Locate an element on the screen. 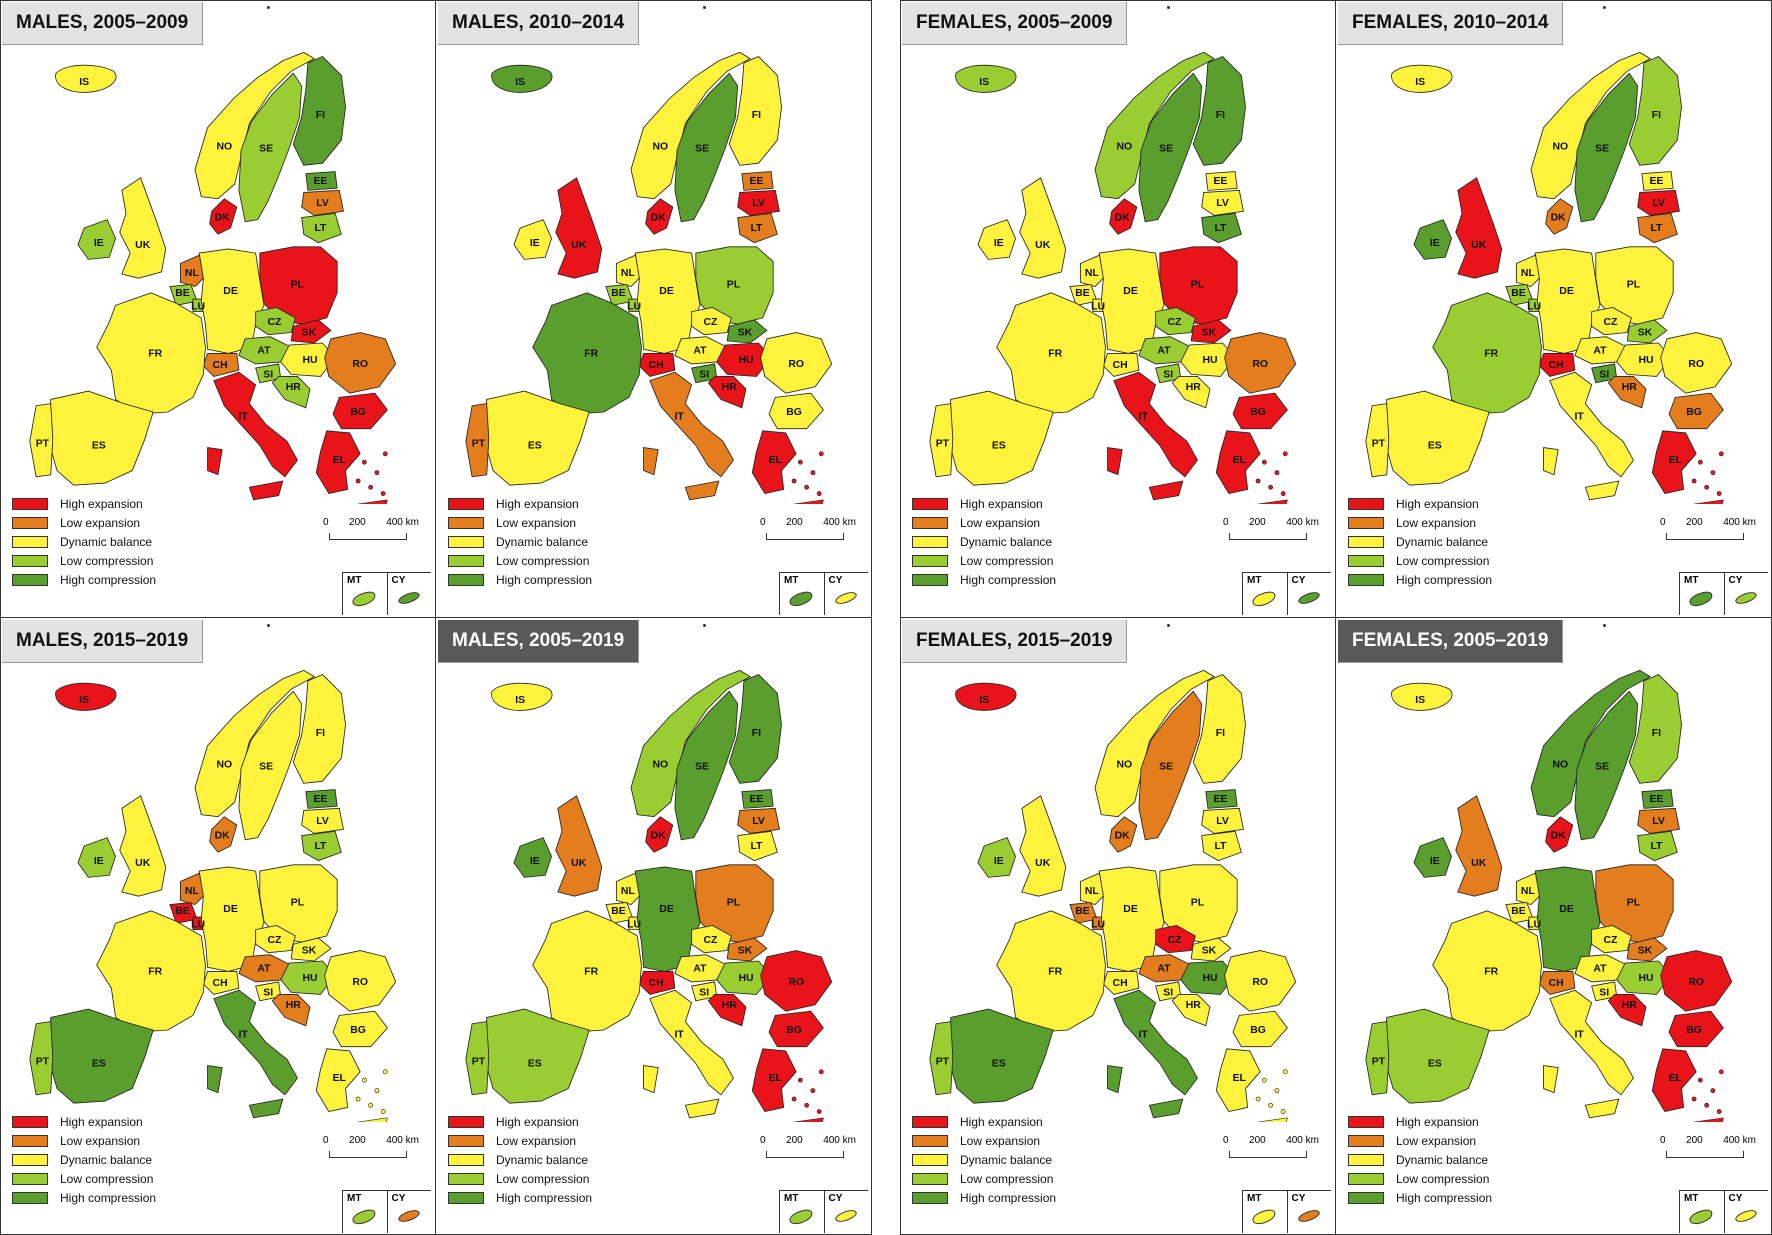  country-label-uk: UK is located at coordinates (579, 863).